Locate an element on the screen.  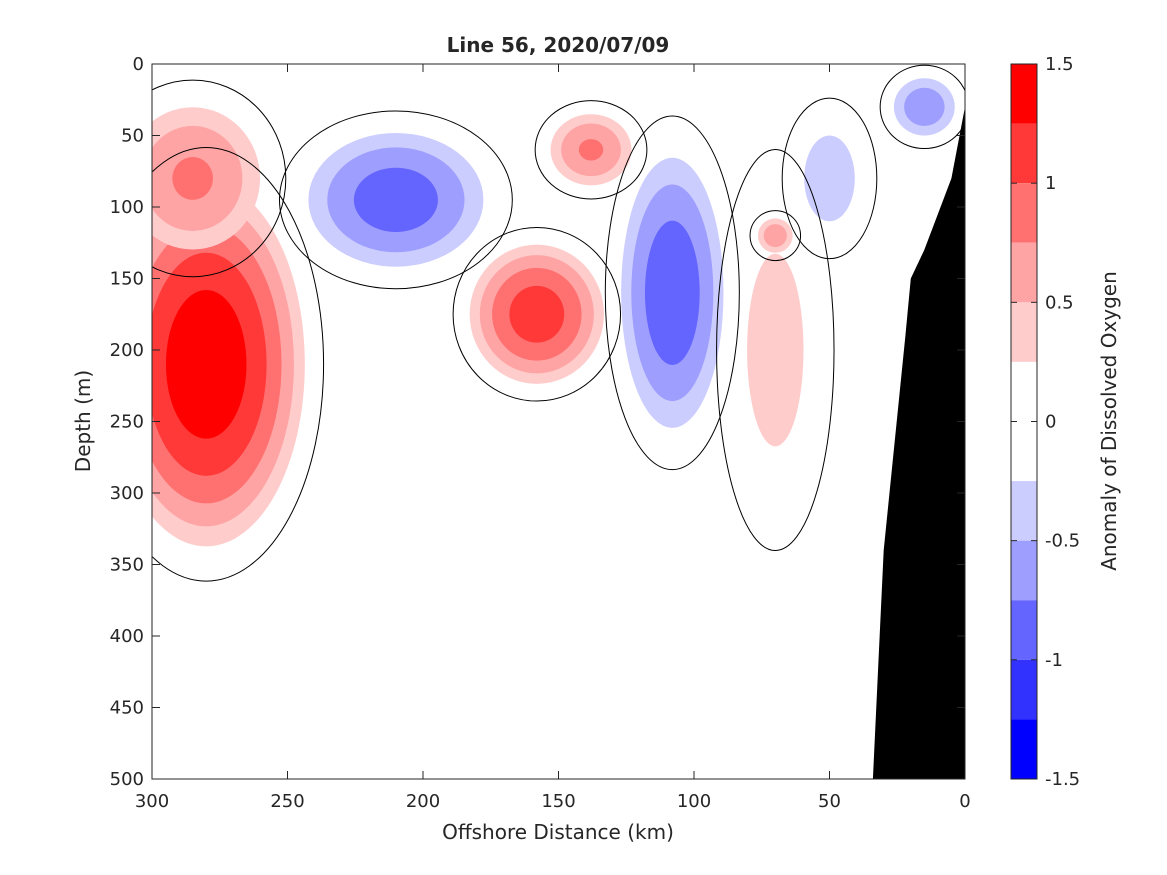
anomaly-4-level is located at coordinates (591, 150).